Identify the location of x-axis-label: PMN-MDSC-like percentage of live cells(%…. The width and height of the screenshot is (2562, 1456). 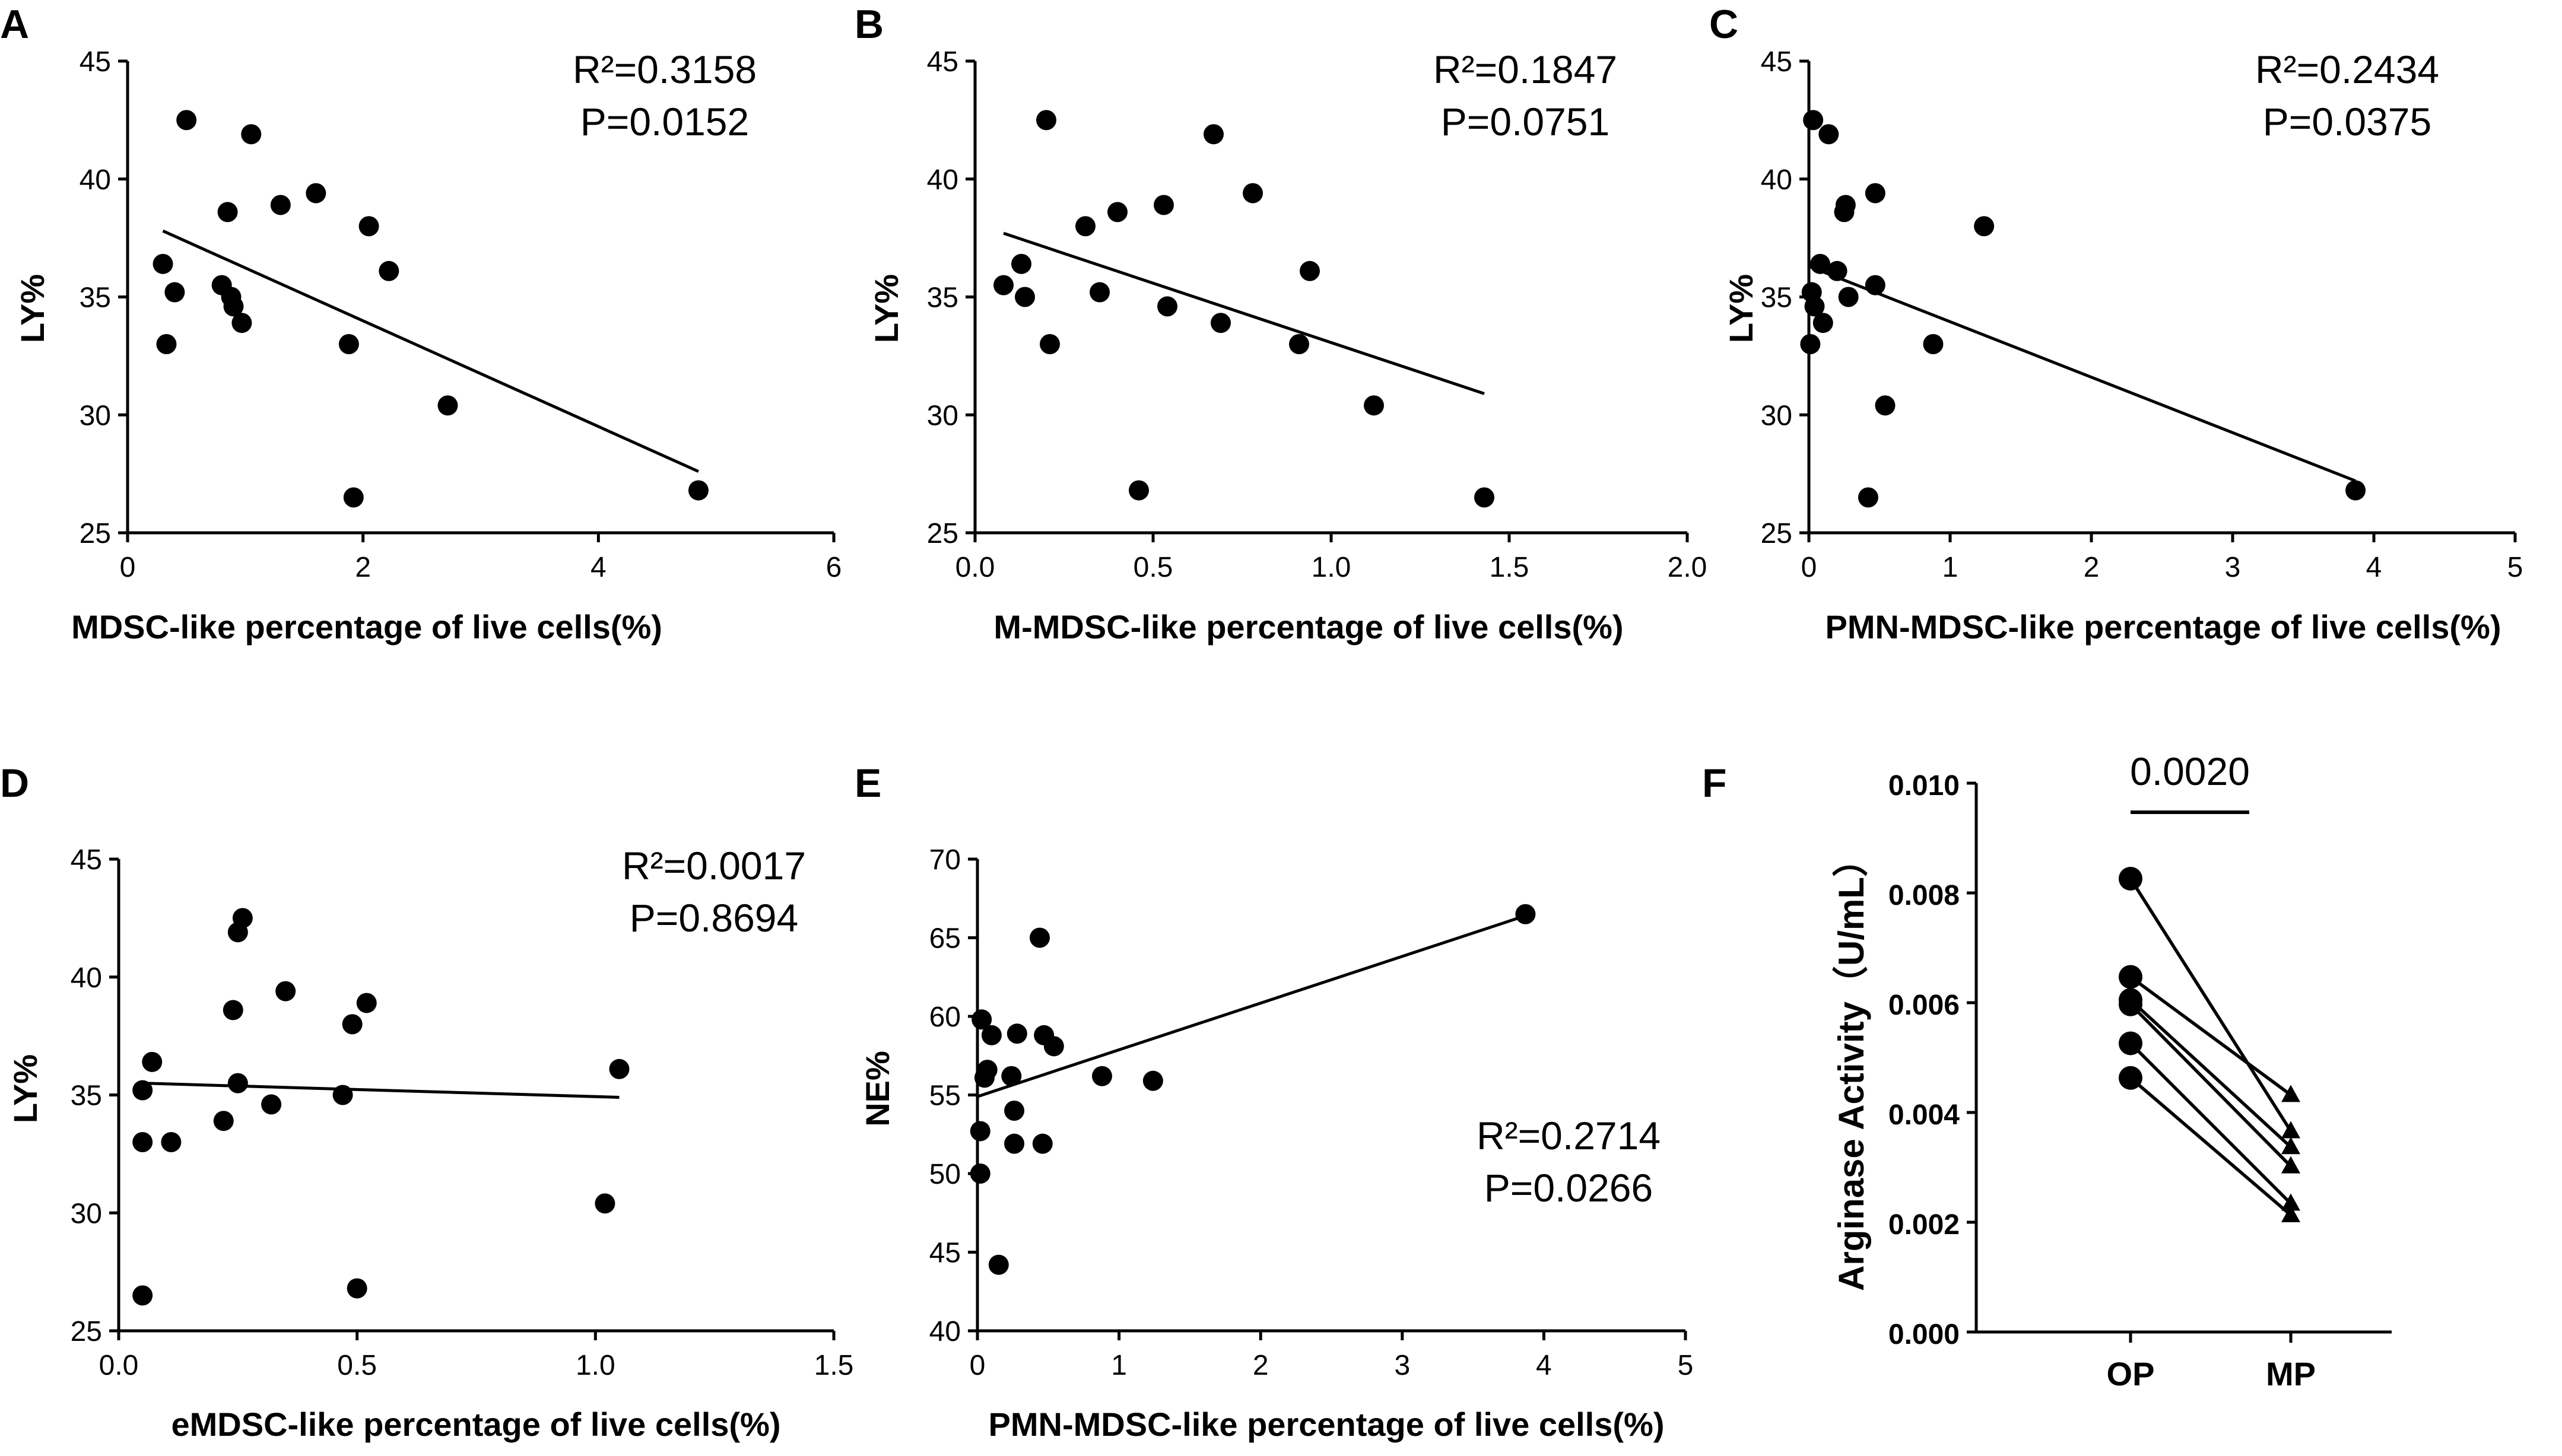
(1327, 1424).